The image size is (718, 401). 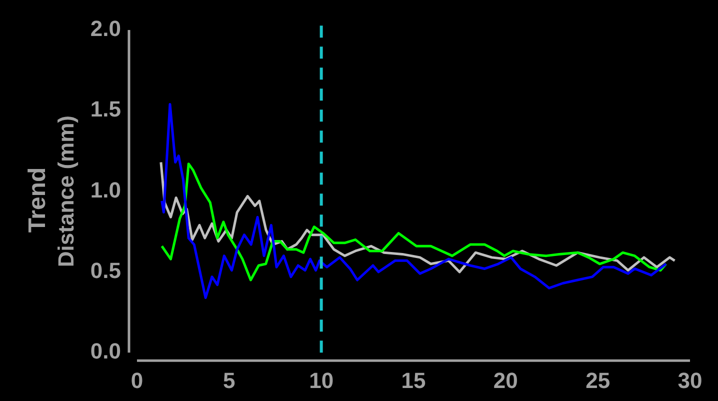 What do you see at coordinates (105, 271) in the screenshot?
I see `y-tick-label: 0.5` at bounding box center [105, 271].